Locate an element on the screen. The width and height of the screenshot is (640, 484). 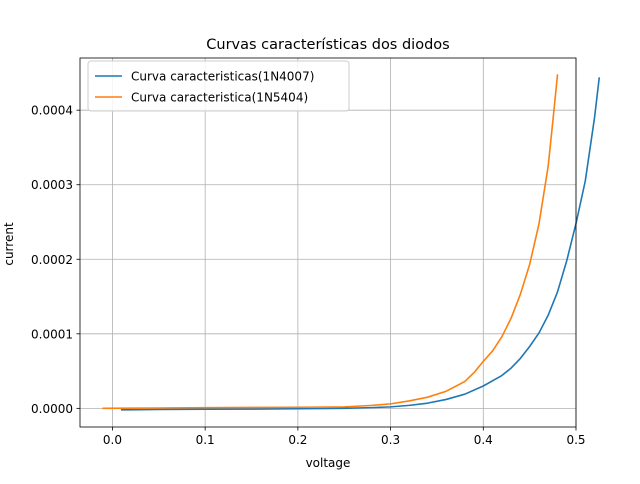
x-tick-label: 0.2 is located at coordinates (297, 440).